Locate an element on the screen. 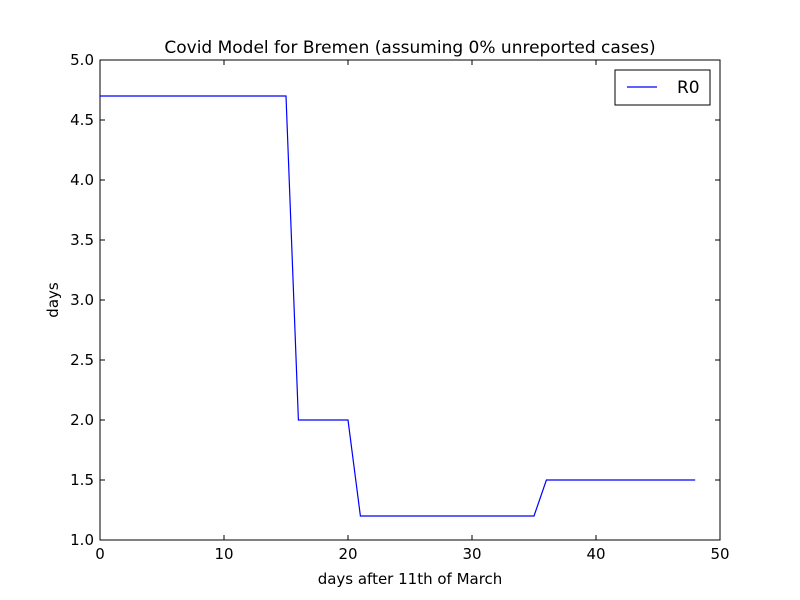 The image size is (800, 600). y-tick-label: 2.0 is located at coordinates (82, 420).